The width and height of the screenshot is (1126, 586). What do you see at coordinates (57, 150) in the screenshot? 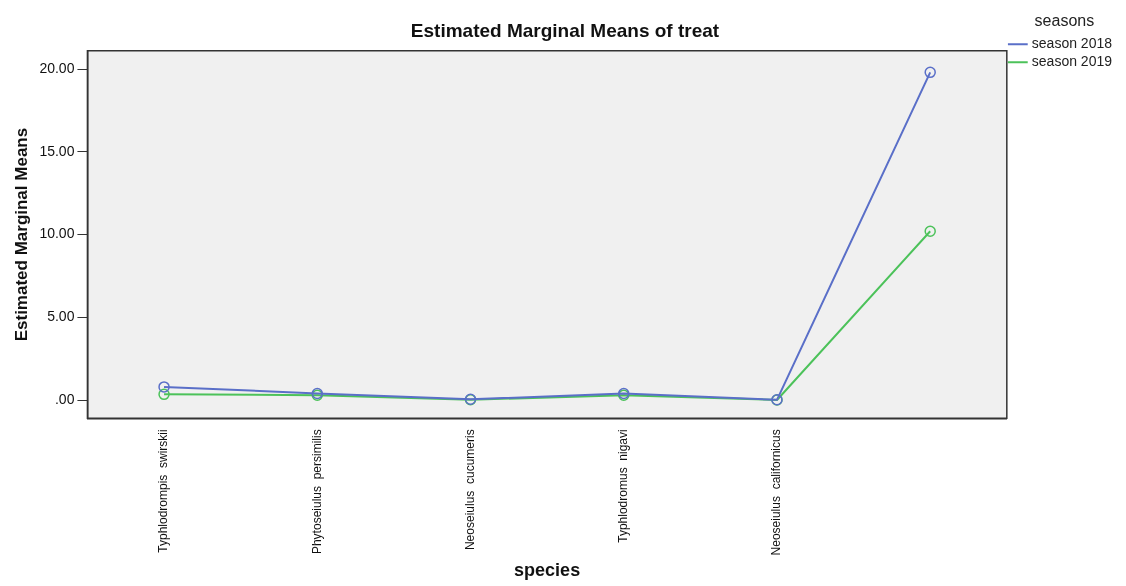
I see `y-tick-label: 15.00` at bounding box center [57, 150].